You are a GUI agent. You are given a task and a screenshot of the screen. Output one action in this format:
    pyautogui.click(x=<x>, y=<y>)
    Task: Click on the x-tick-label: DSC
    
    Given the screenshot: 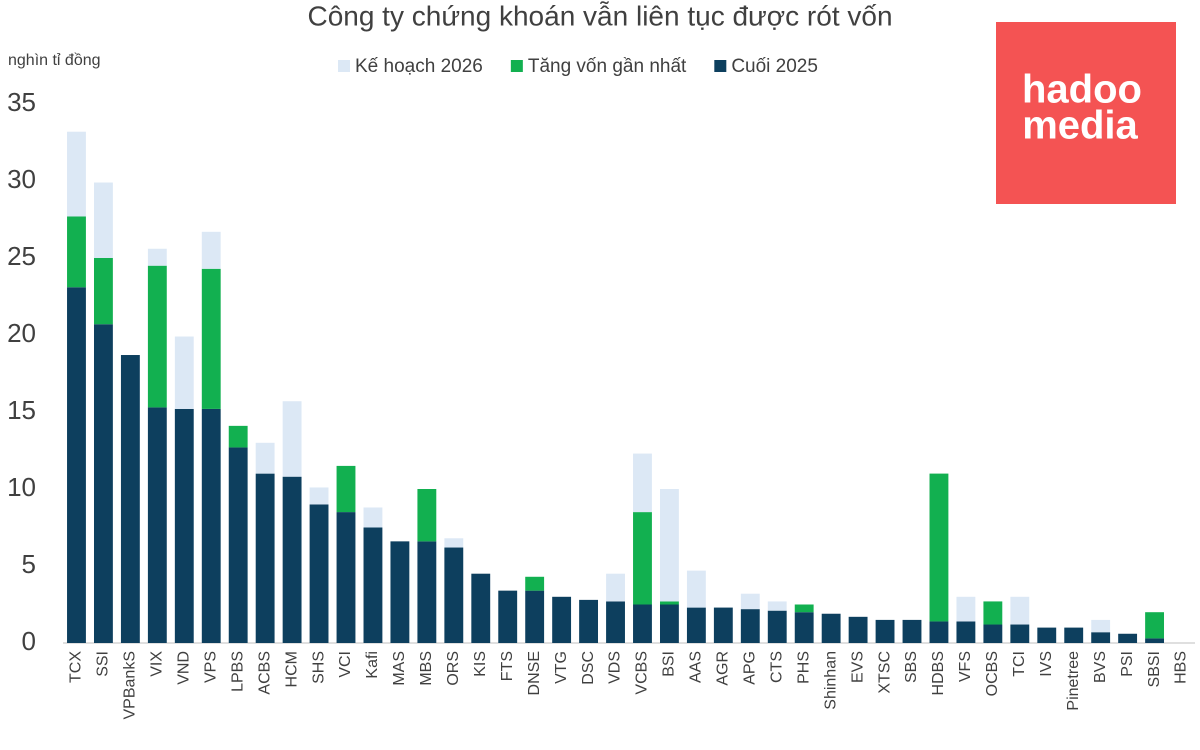 What is the action you would take?
    pyautogui.click(x=588, y=668)
    